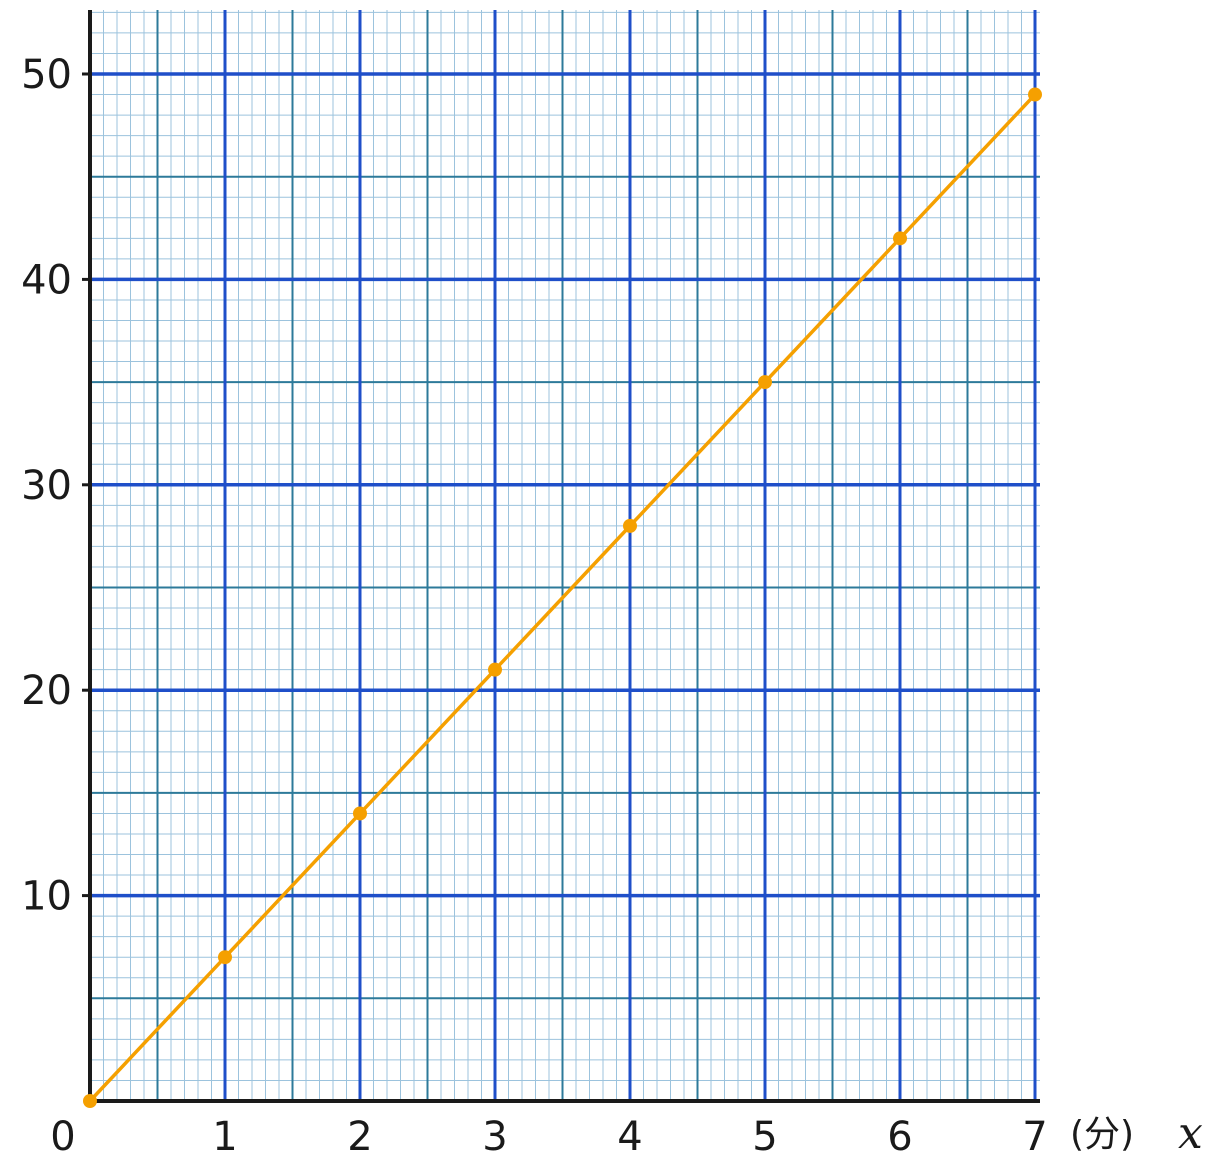 The height and width of the screenshot is (1156, 1225). I want to click on x-tick-label: 3, so click(494, 1135).